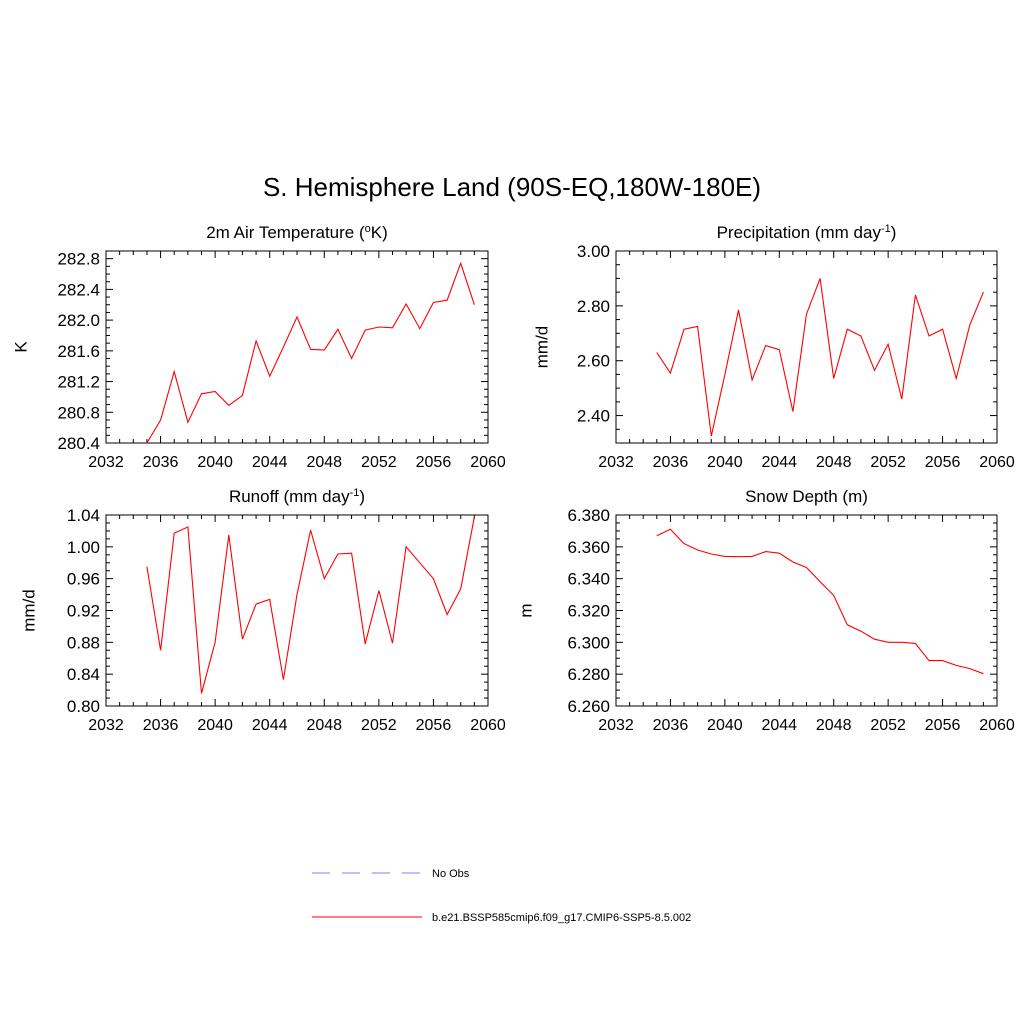  What do you see at coordinates (588, 642) in the screenshot?
I see `y-tick-label: 6.300` at bounding box center [588, 642].